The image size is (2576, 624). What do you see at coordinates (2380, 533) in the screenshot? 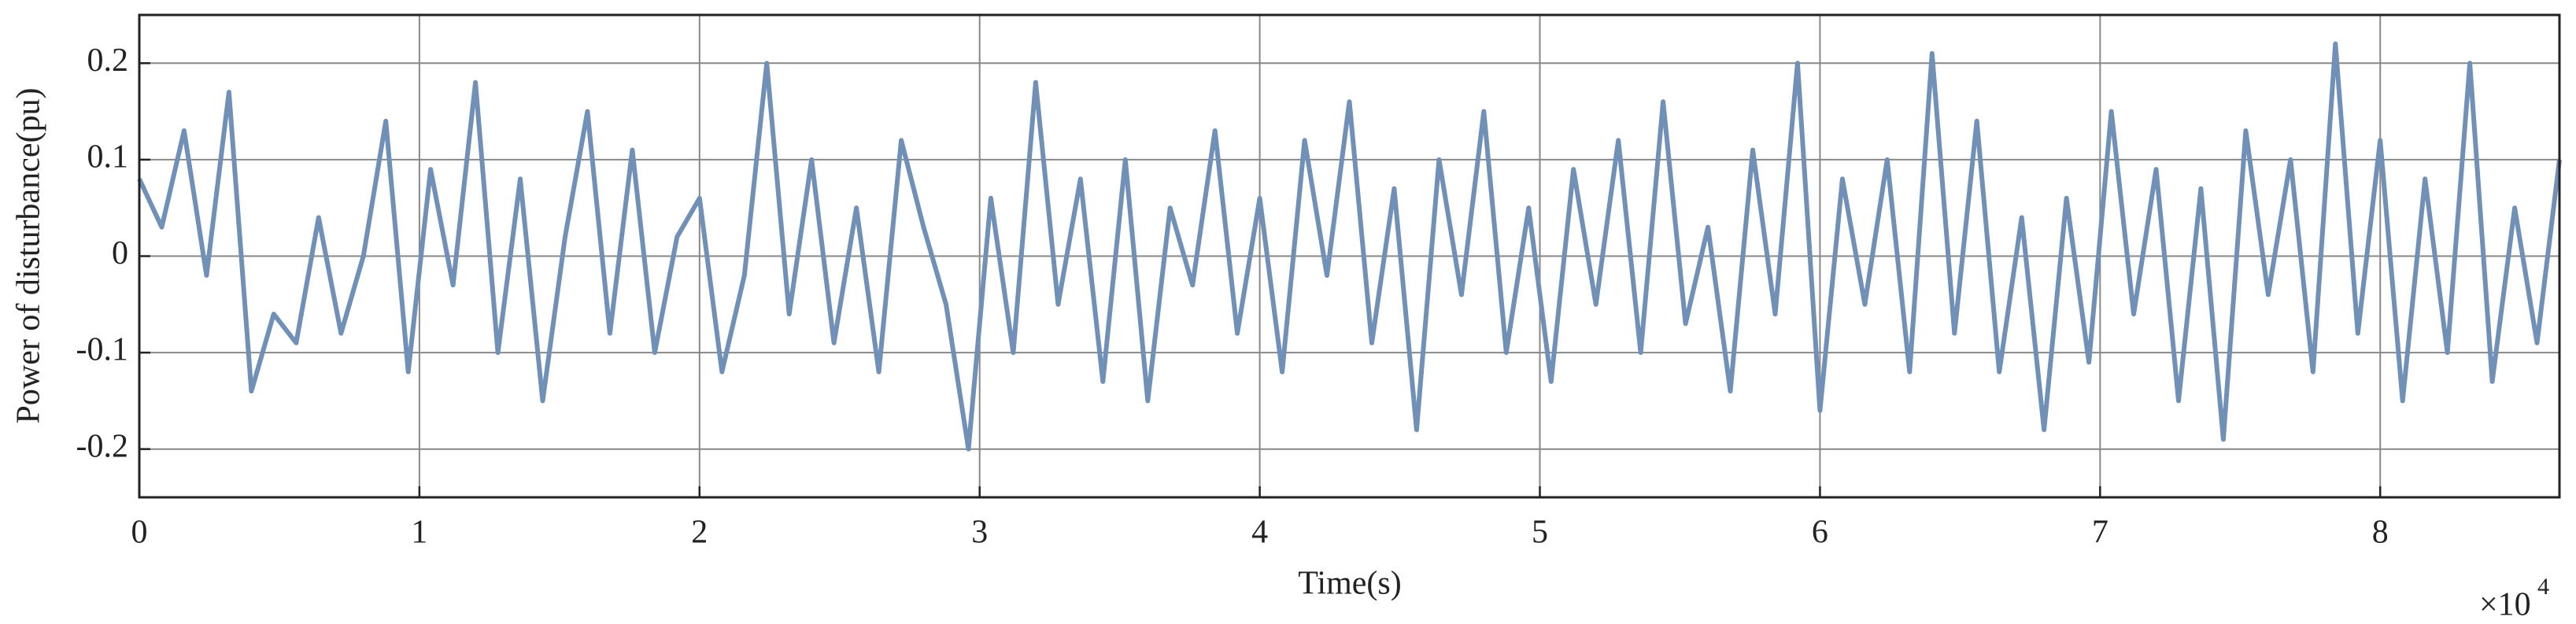
I see `x-tick-label: 8` at bounding box center [2380, 533].